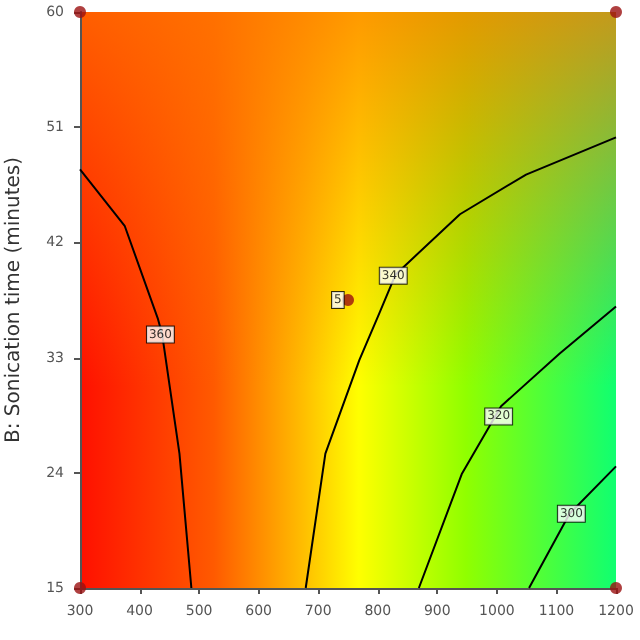  What do you see at coordinates (616, 12) in the screenshot?
I see `point` at bounding box center [616, 12].